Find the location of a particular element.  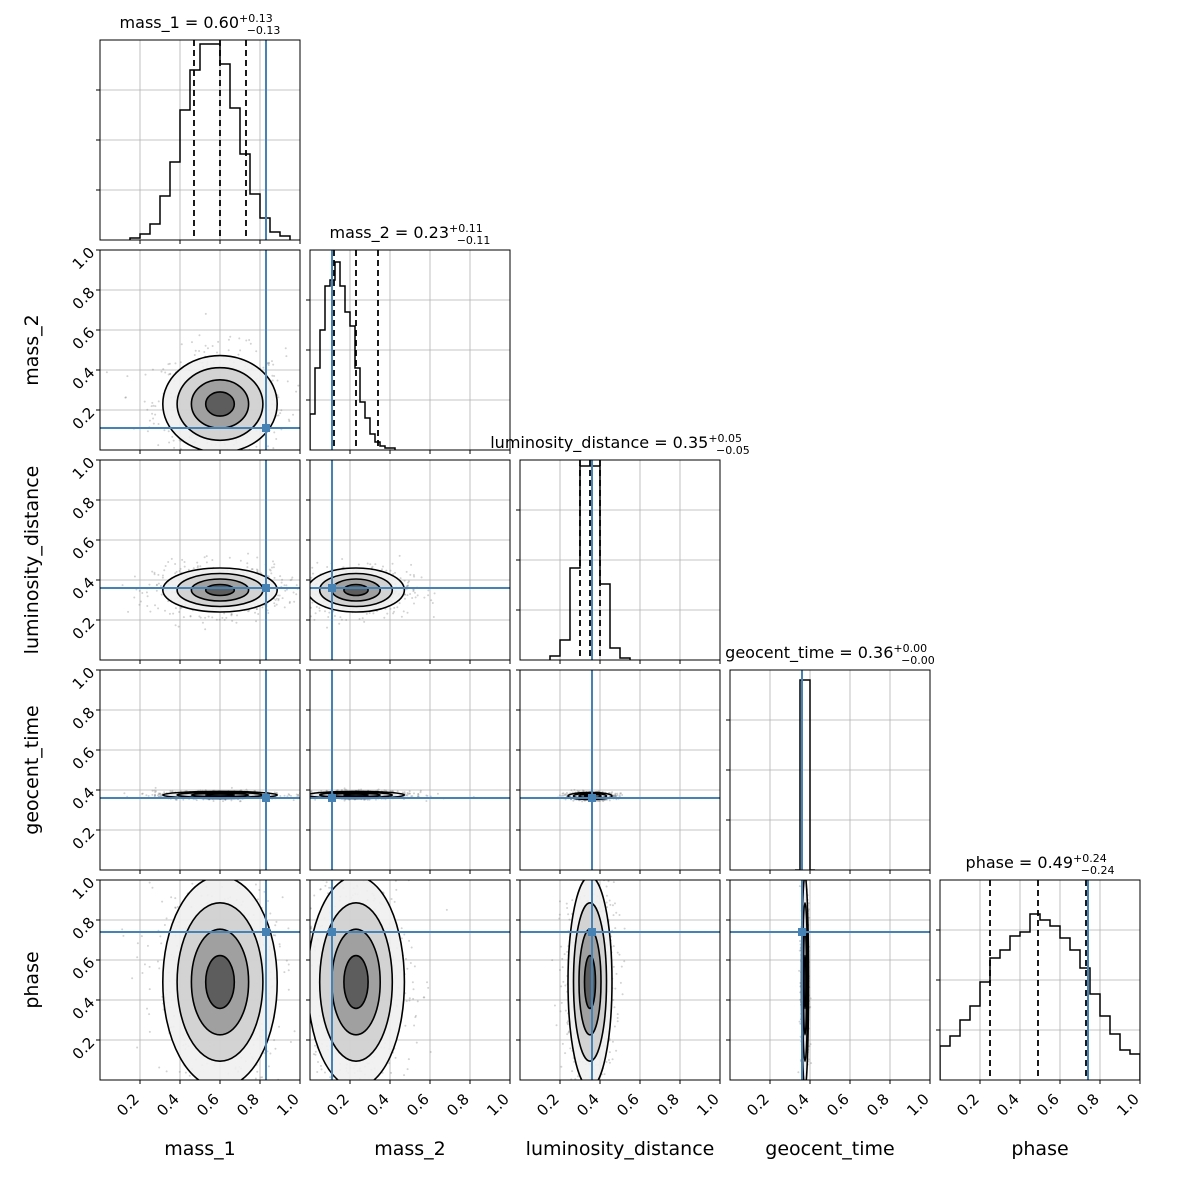

contour-line is located at coordinates (220, 590).